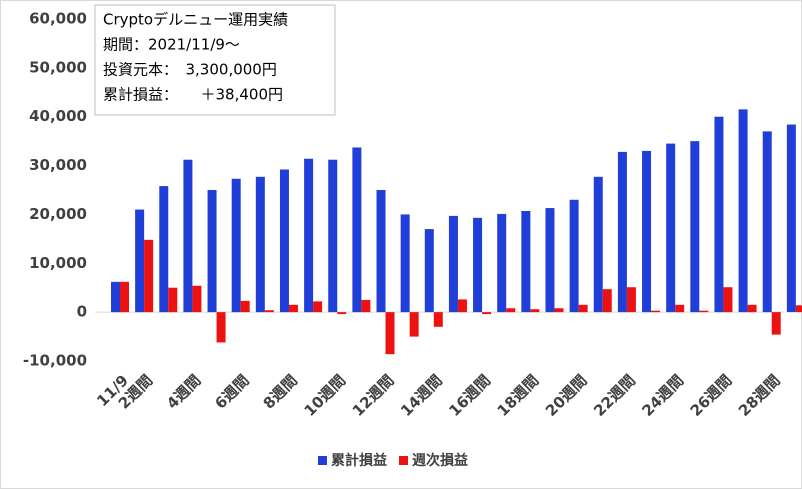 The height and width of the screenshot is (489, 802). Describe the element at coordinates (55, 361) in the screenshot. I see `y-tick-label: -10,000` at that location.